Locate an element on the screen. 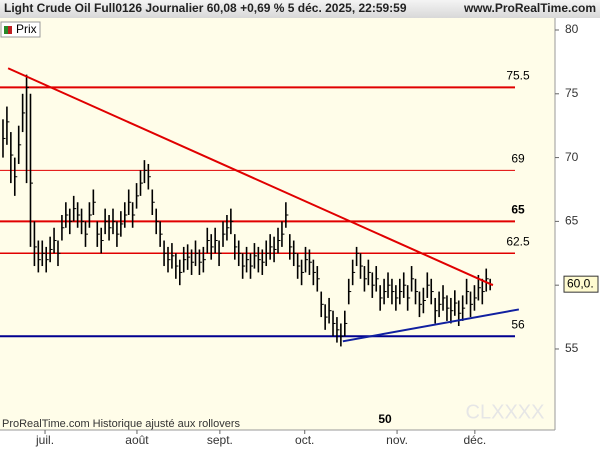 Image resolution: width=600 pixels, height=450 pixels. level-label: 69 is located at coordinates (518, 159).